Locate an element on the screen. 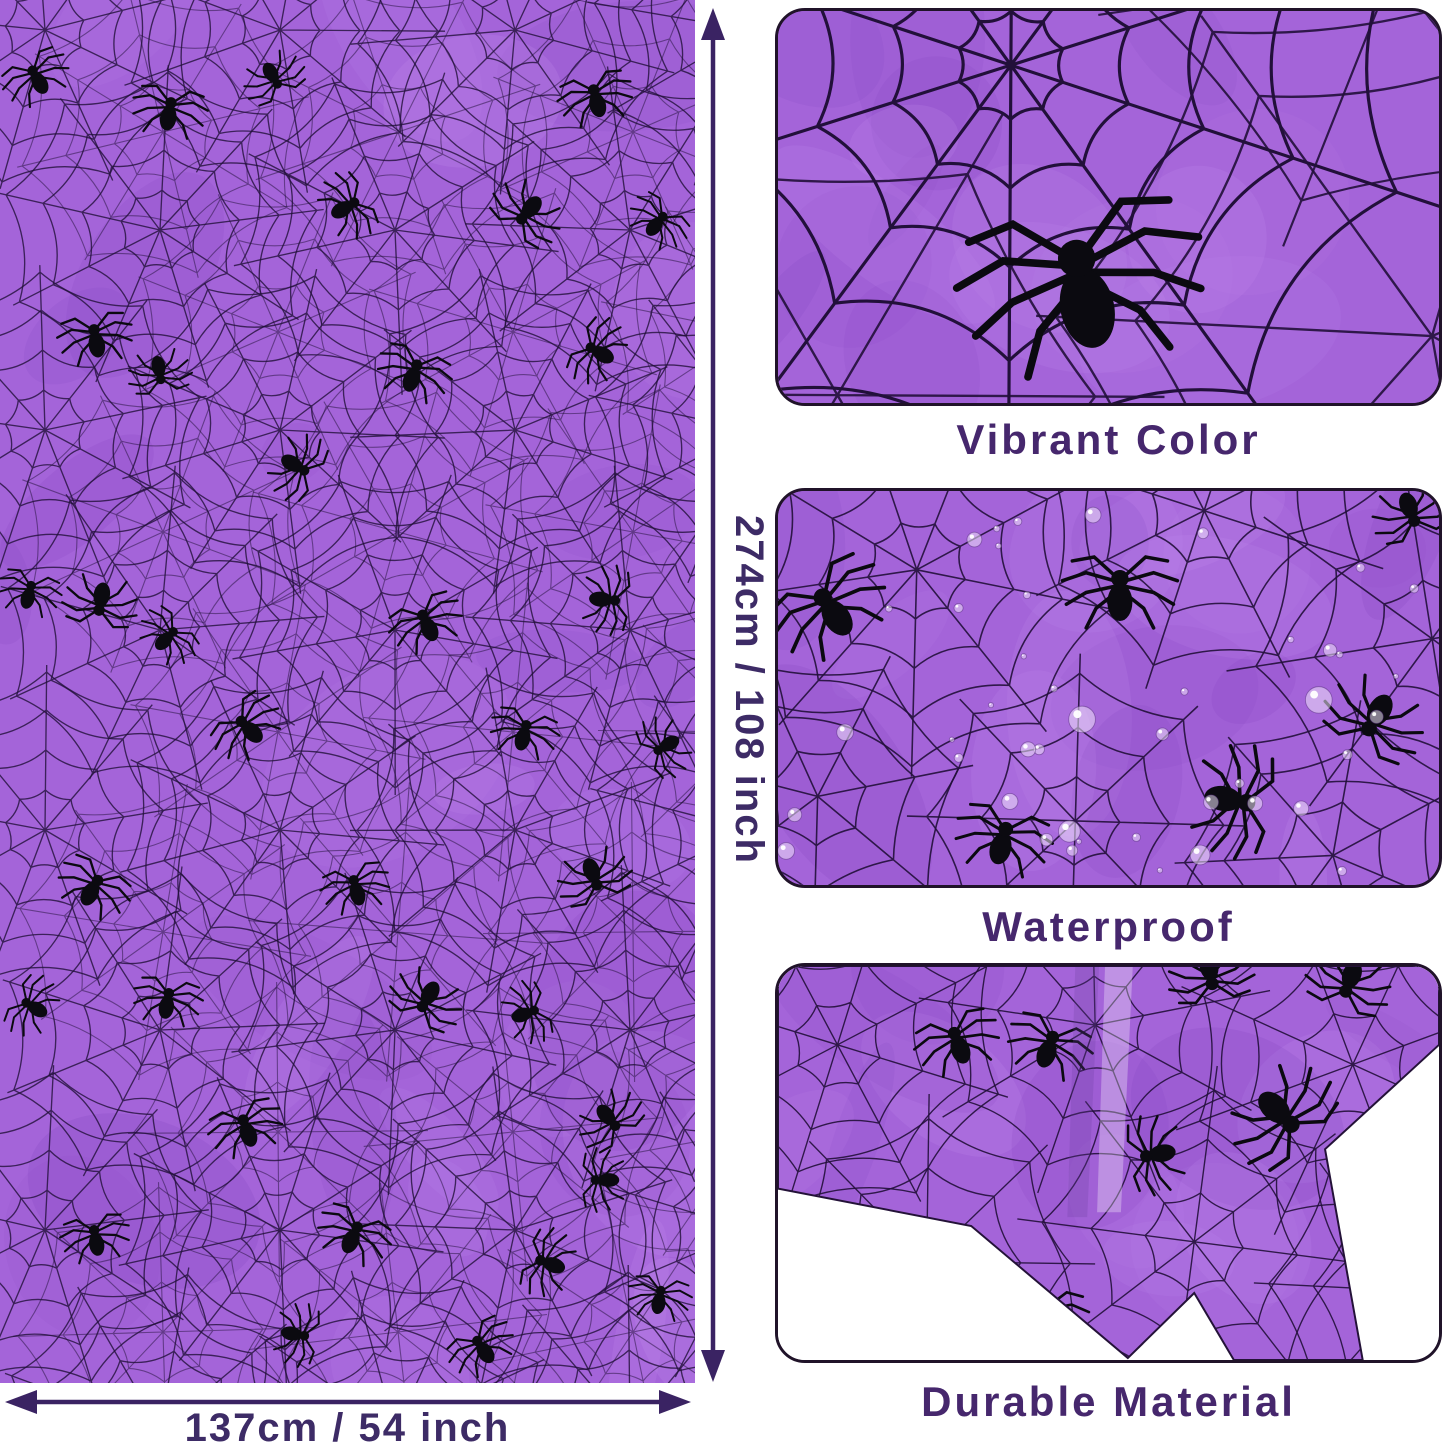 The image size is (1445, 1456). cloth-fold-shadow is located at coordinates (1083, 1092).